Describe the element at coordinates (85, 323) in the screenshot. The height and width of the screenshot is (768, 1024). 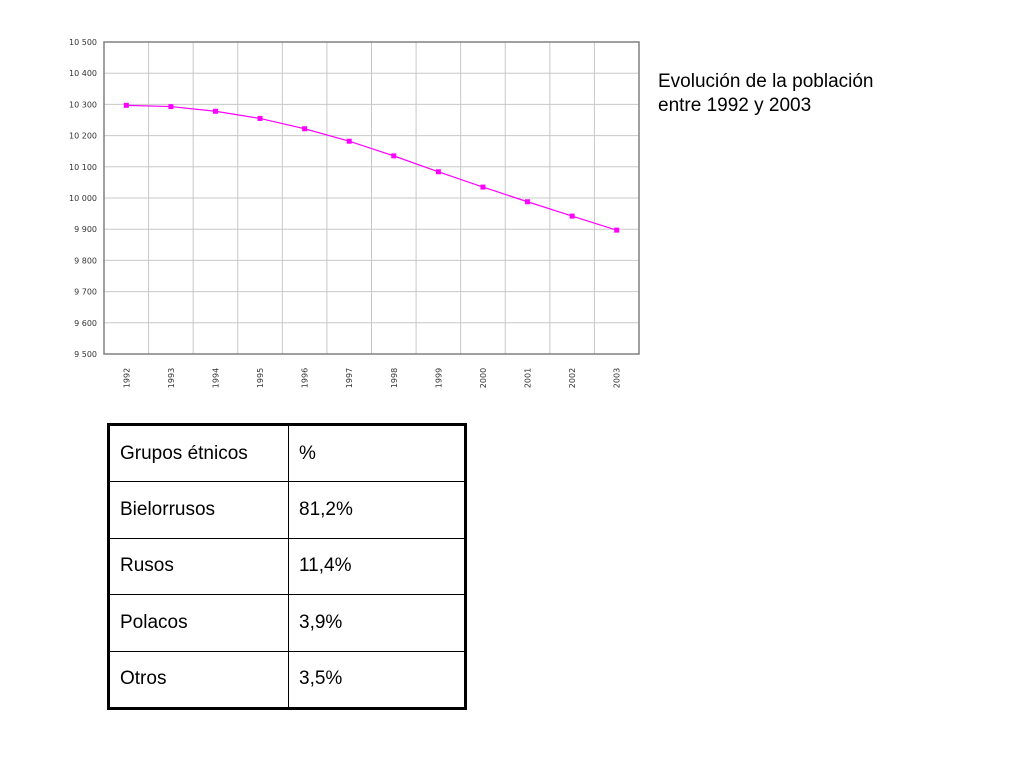
I see `y-tick-label: 9 600` at that location.